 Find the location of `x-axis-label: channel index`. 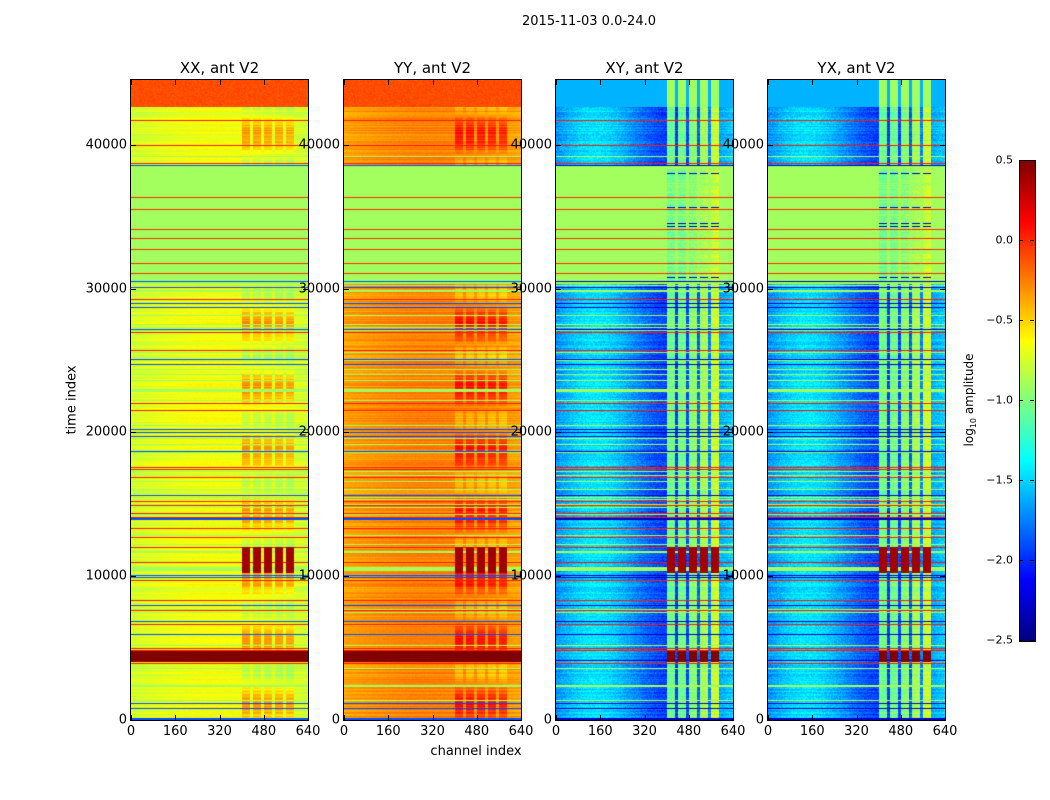

x-axis-label: channel index is located at coordinates (476, 751).